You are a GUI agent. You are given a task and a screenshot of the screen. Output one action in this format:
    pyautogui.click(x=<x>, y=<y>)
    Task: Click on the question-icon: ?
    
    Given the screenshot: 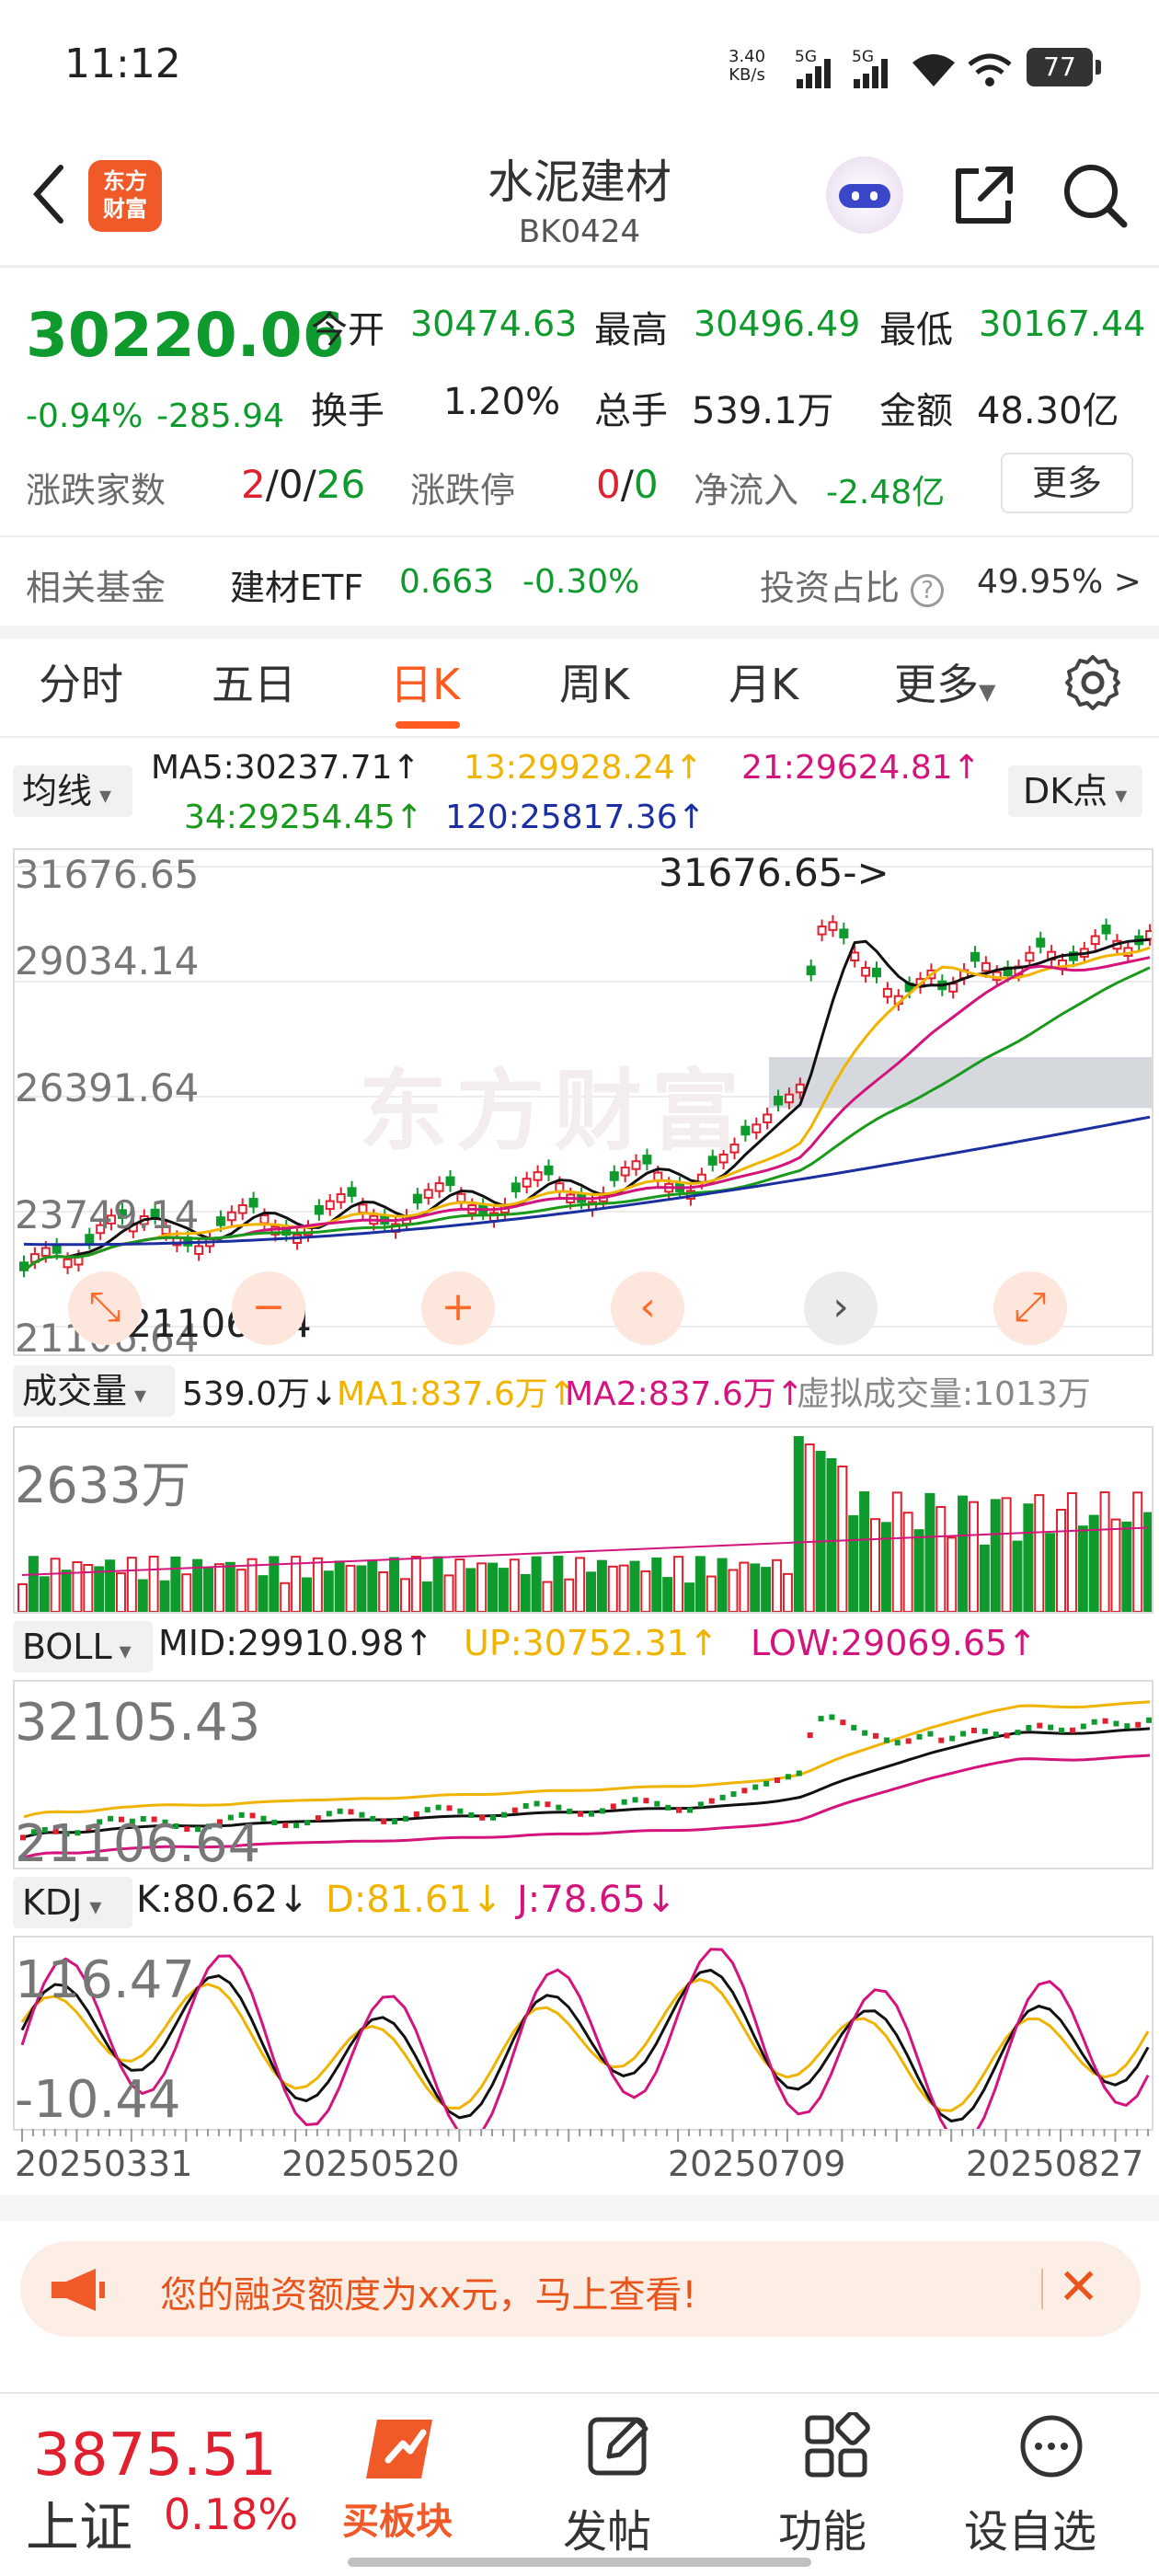 What is the action you would take?
    pyautogui.click(x=928, y=590)
    